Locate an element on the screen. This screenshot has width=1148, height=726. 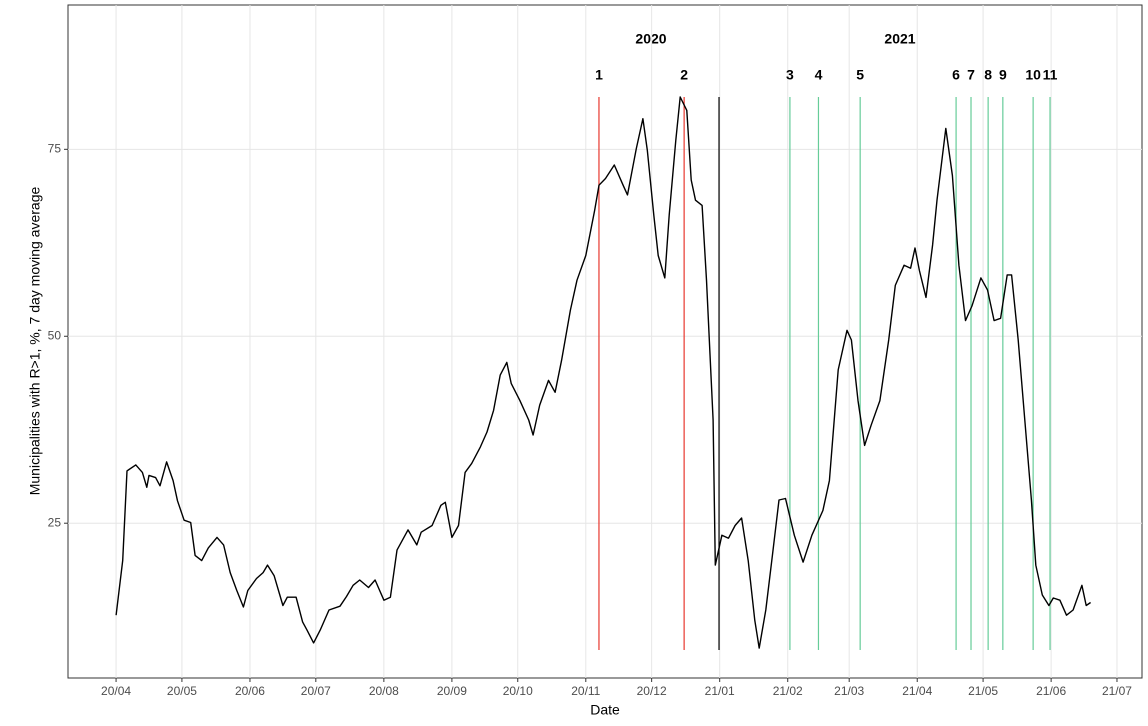
x-tick-label: 20/07 is located at coordinates (316, 691).